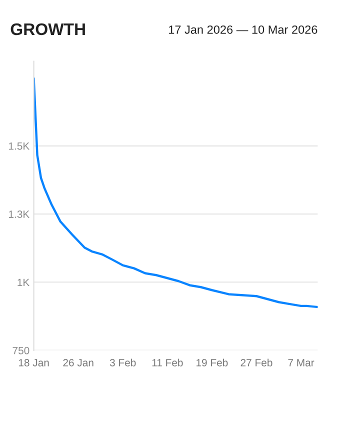 The height and width of the screenshot is (438, 338). I want to click on y-tick-label: 1K, so click(24, 282).